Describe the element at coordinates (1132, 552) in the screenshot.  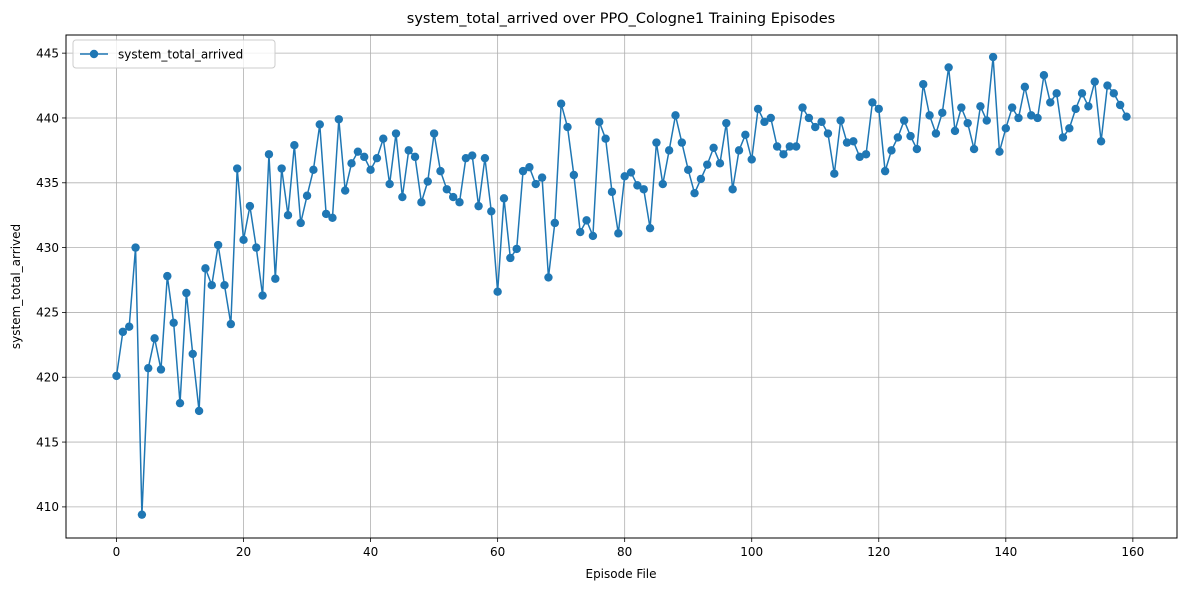
I see `x-tick-label: 160` at that location.